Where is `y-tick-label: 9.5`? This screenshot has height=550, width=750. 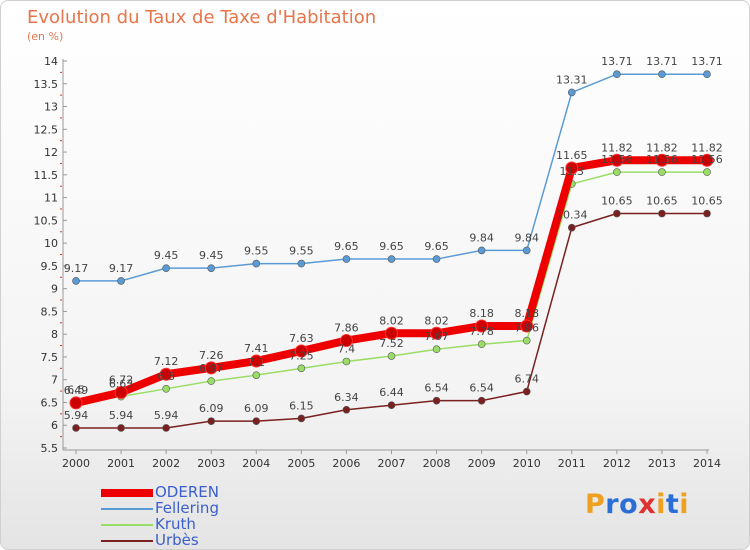 y-tick-label: 9.5 is located at coordinates (50, 266).